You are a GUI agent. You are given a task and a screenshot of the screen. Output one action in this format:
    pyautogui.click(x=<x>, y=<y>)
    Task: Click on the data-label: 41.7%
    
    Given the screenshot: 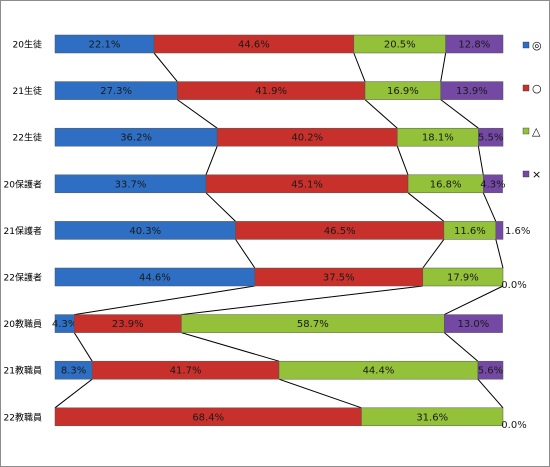 What is the action you would take?
    pyautogui.click(x=186, y=371)
    